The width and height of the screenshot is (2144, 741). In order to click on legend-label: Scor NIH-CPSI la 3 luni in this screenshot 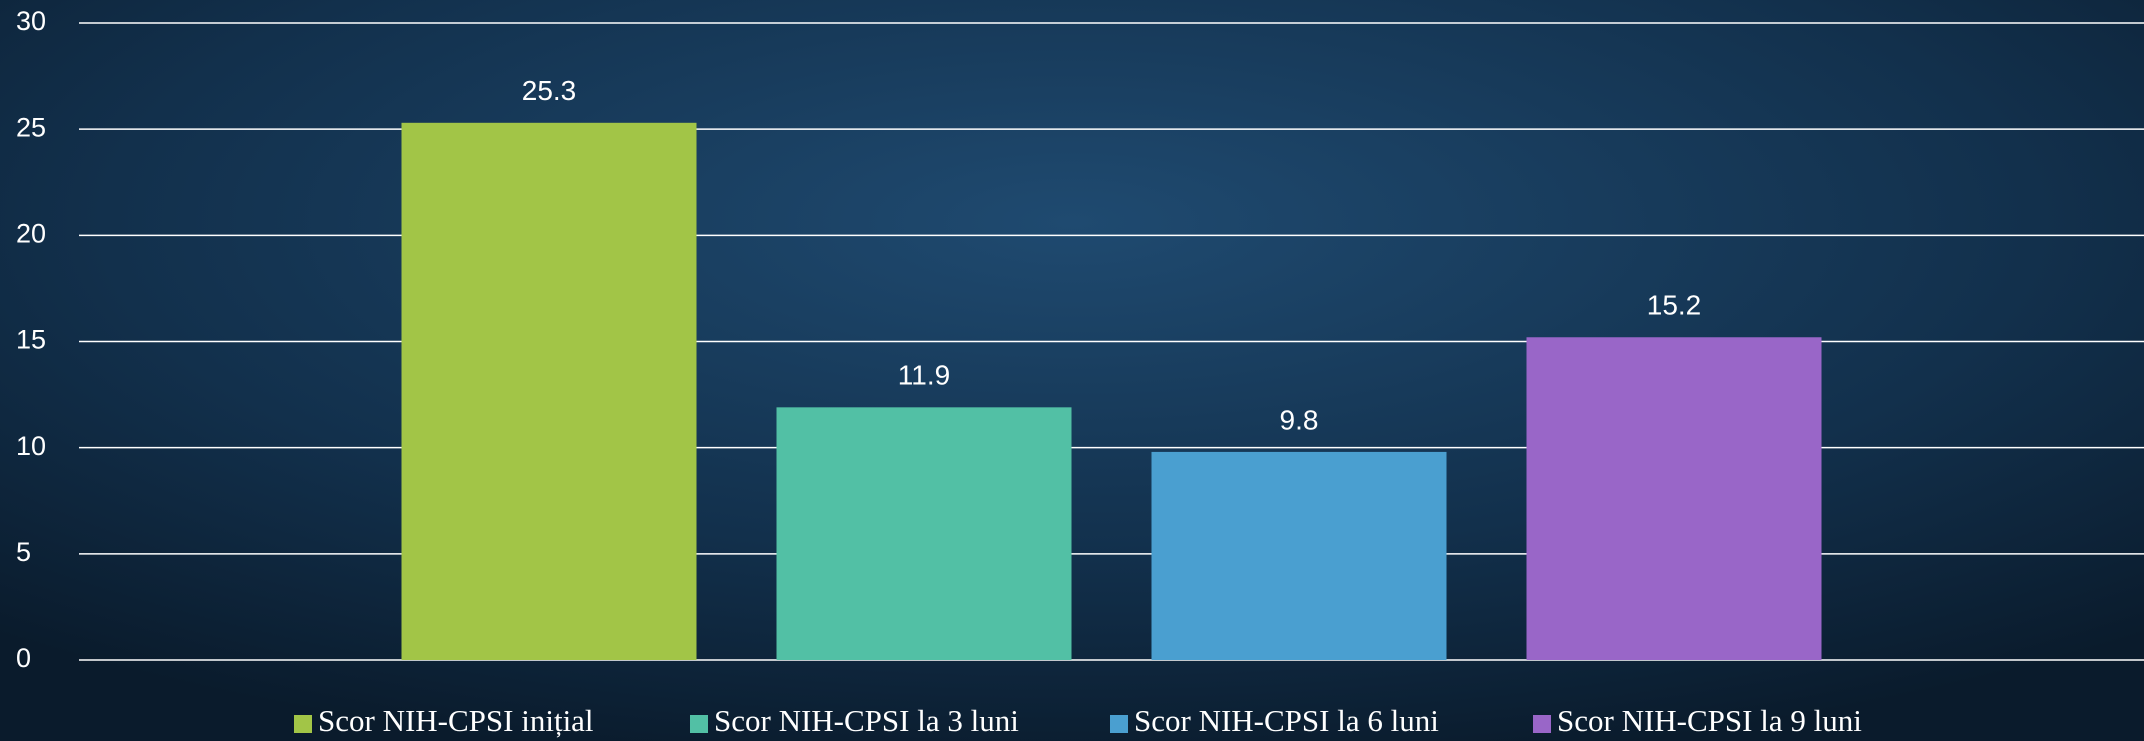, I will do `click(866, 720)`.